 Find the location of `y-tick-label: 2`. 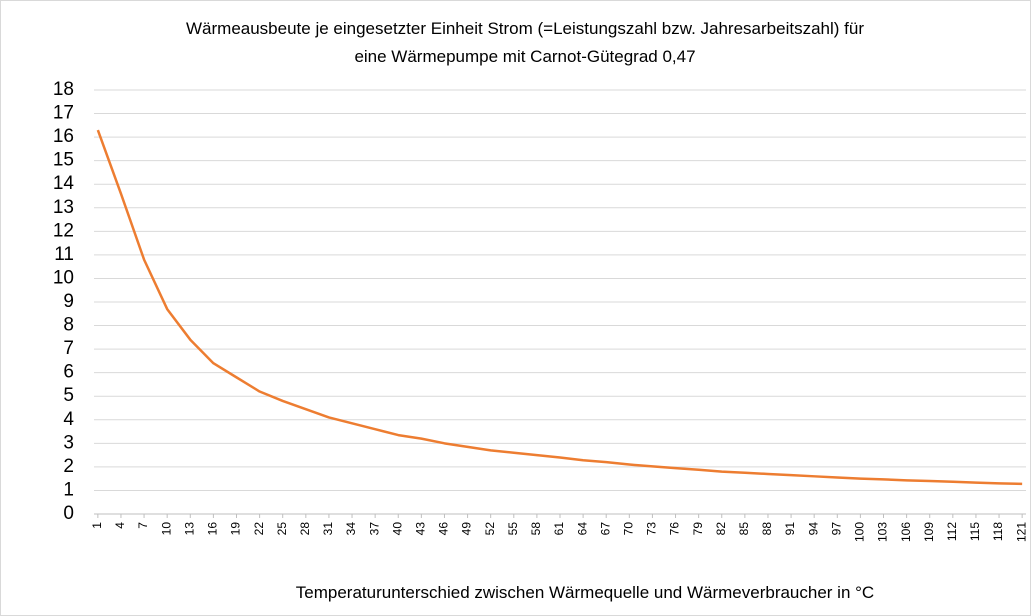

y-tick-label: 2 is located at coordinates (68, 466).